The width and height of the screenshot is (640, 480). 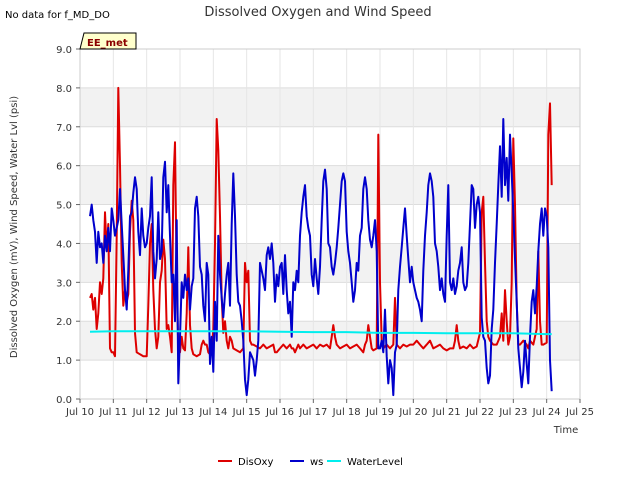 I want to click on legend: DisOxy ws WaterLevel, so click(x=310, y=462).